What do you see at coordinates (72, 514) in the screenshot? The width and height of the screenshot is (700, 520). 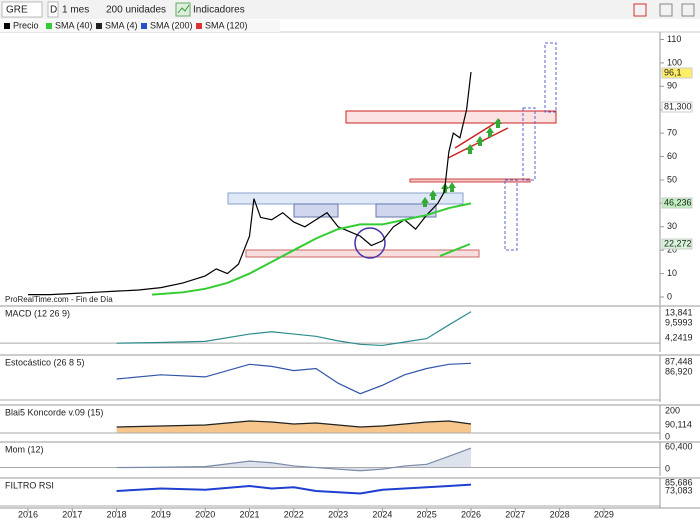 I see `x-tick-label: 2017` at bounding box center [72, 514].